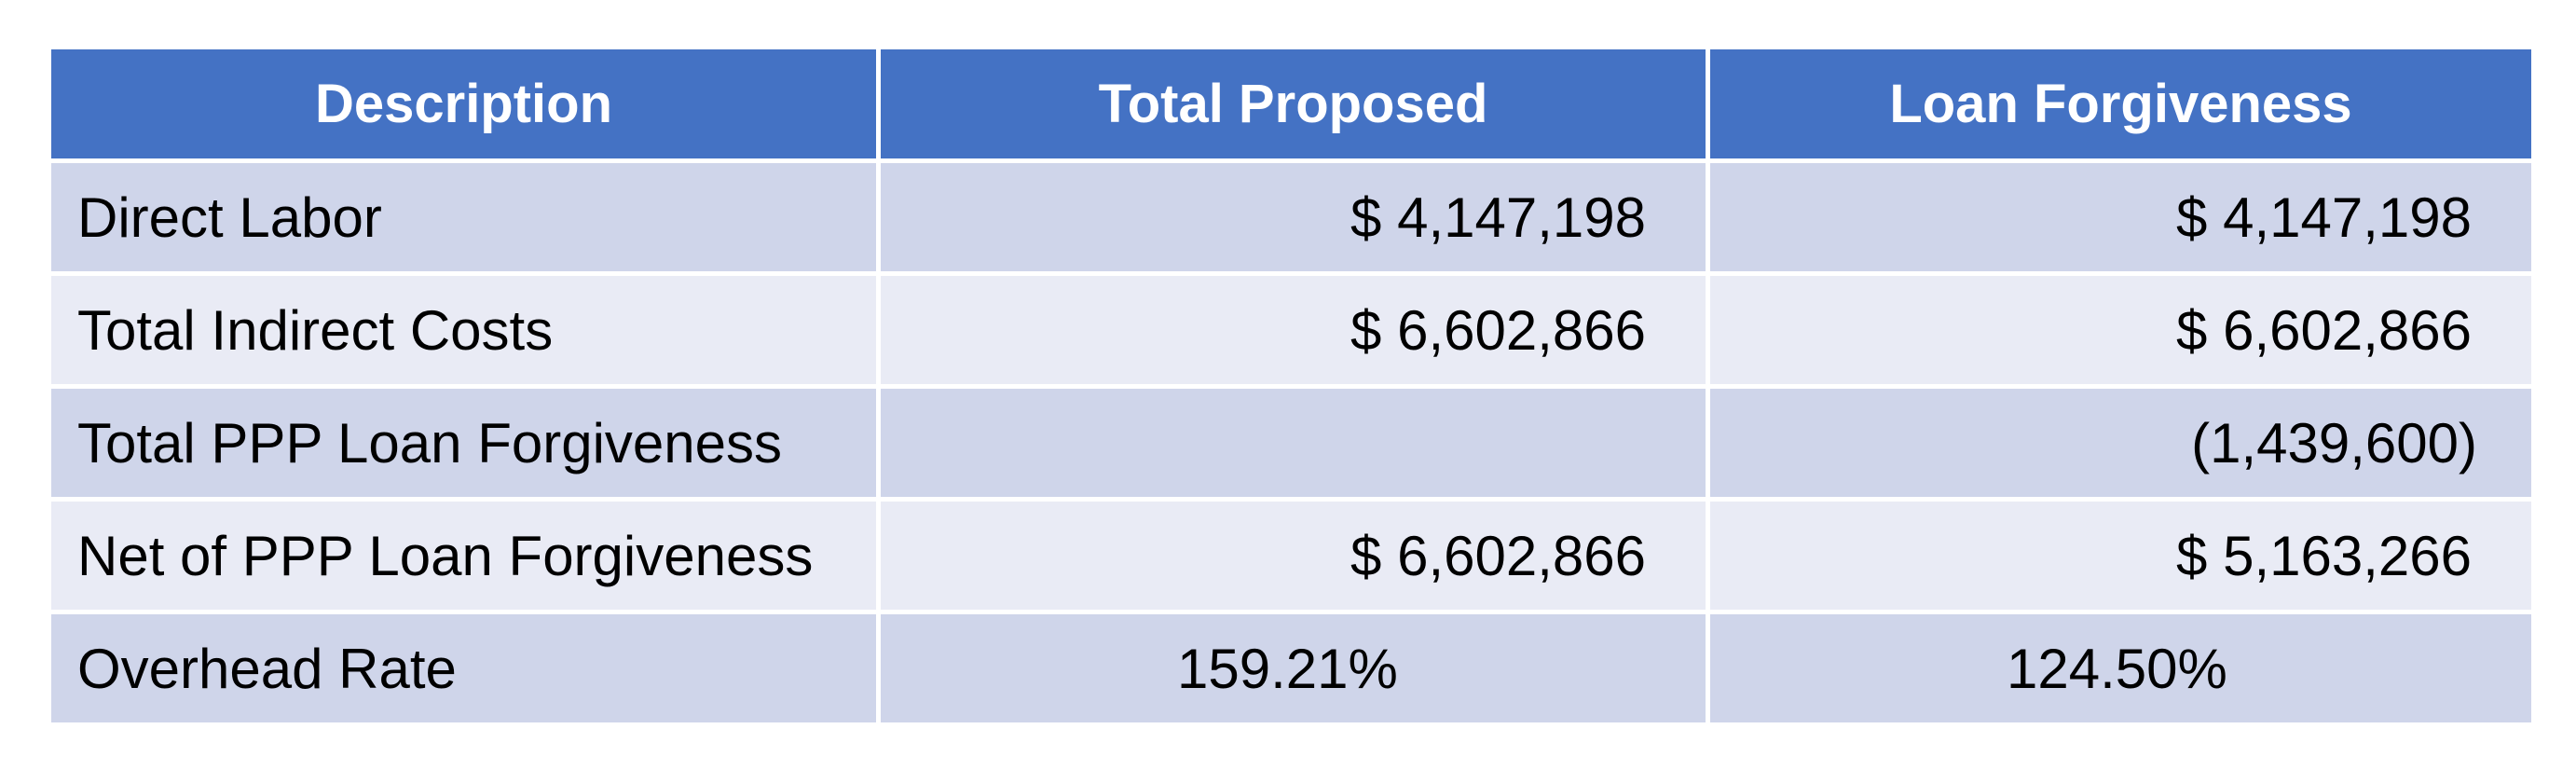 The width and height of the screenshot is (2576, 770). I want to click on row-total-proposed, so click(1293, 443).